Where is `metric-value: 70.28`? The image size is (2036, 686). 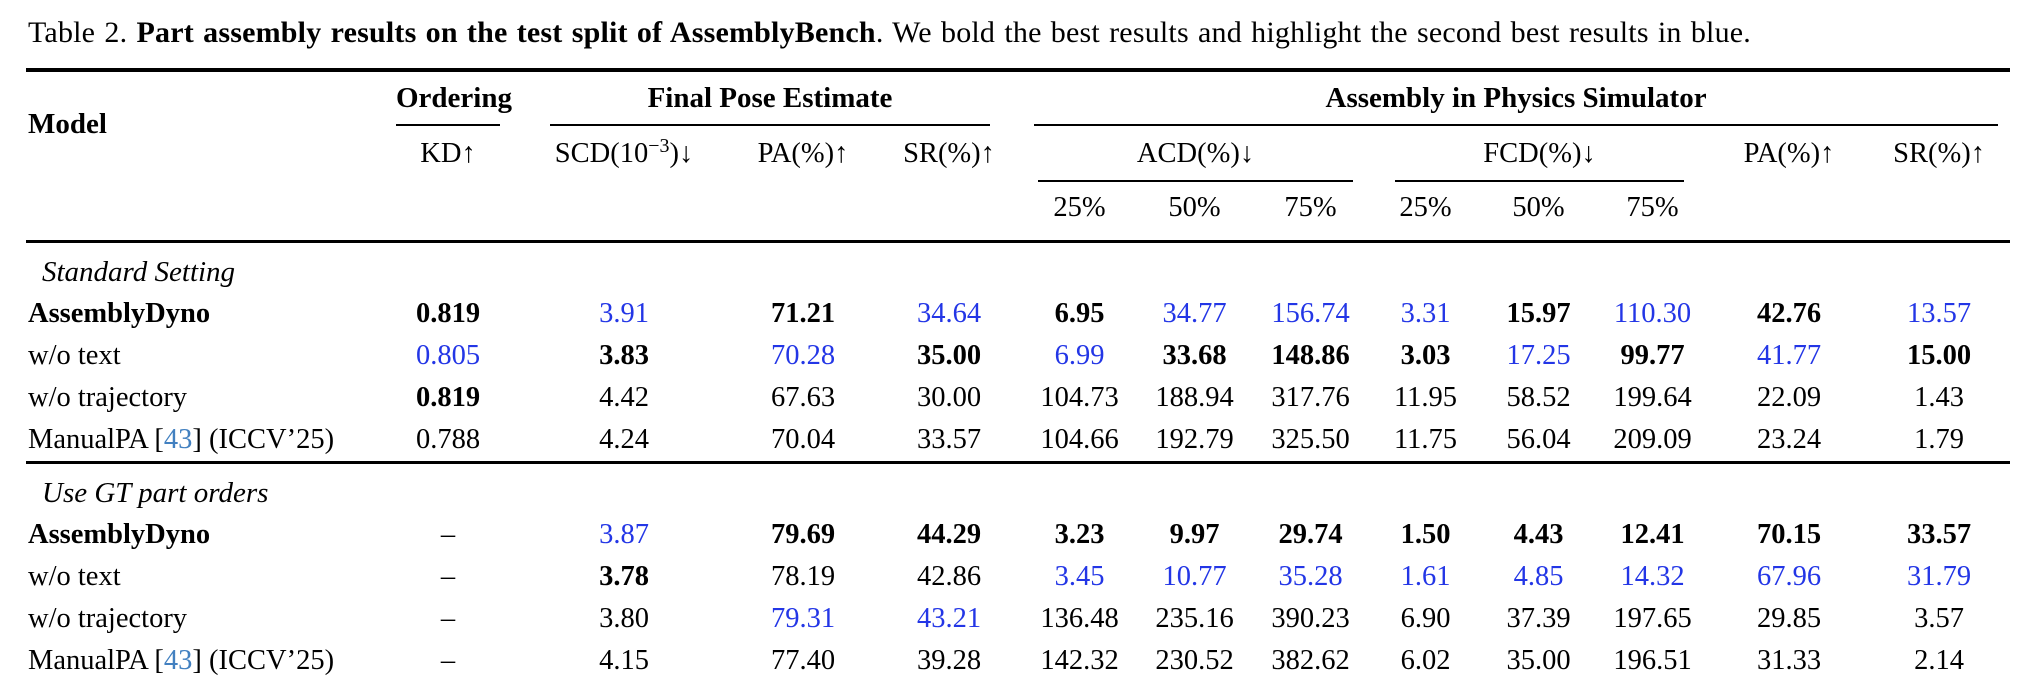 metric-value: 70.28 is located at coordinates (803, 355).